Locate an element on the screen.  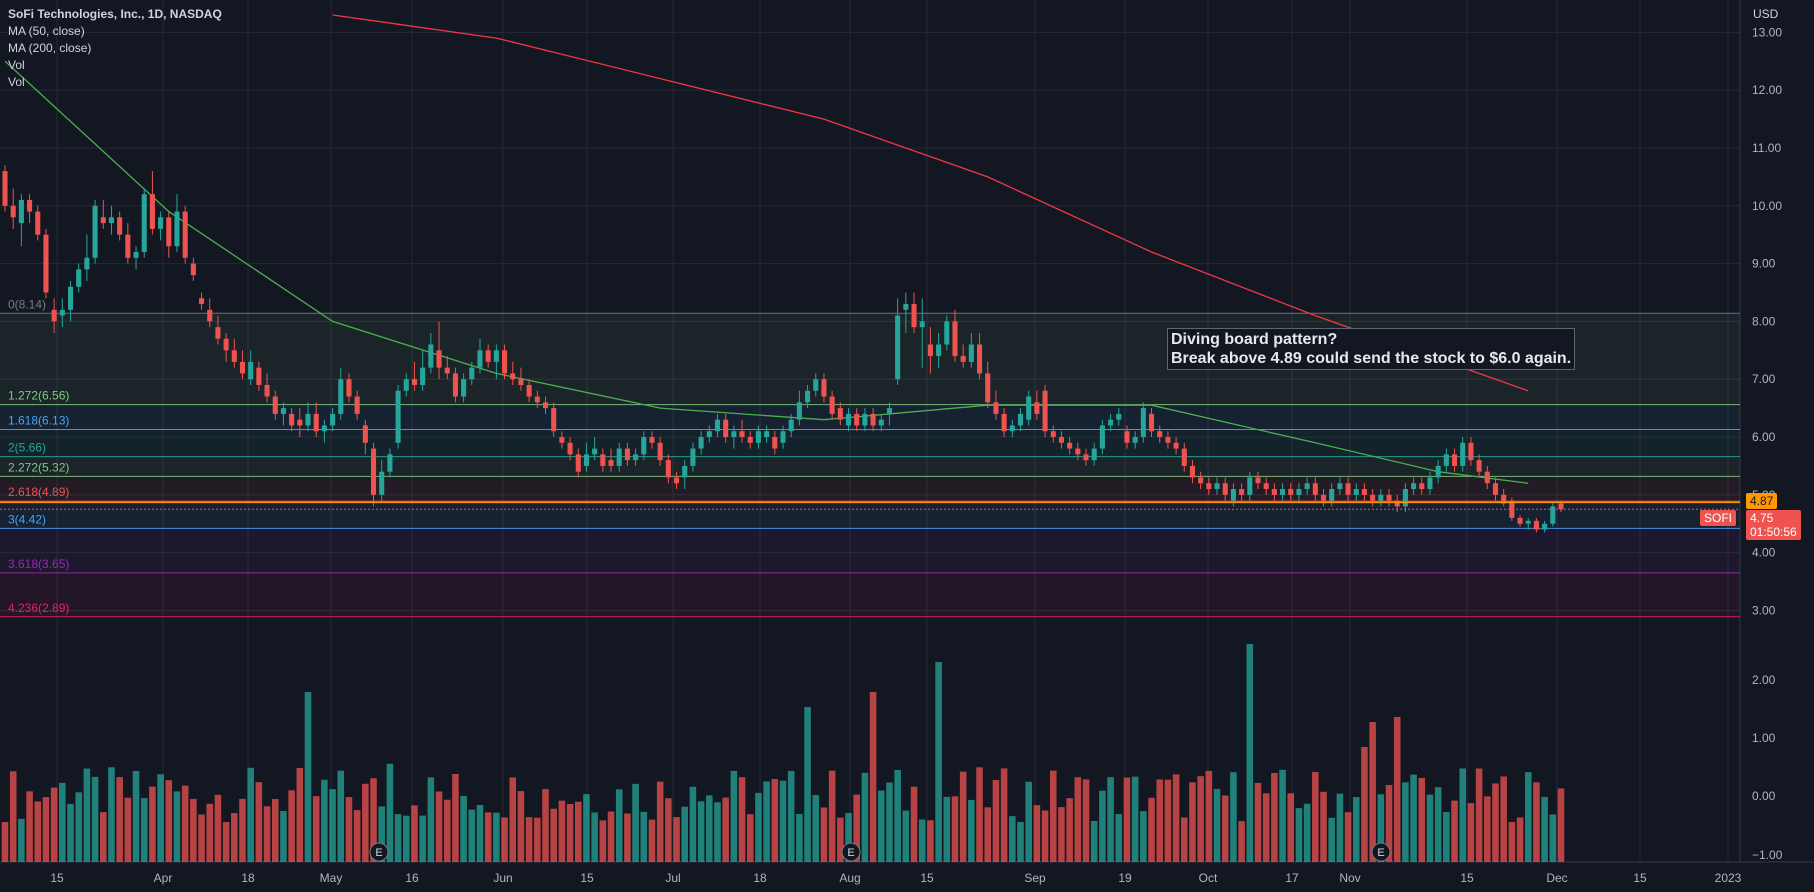
ma200-legend: MA (200, close) is located at coordinates (50, 48).